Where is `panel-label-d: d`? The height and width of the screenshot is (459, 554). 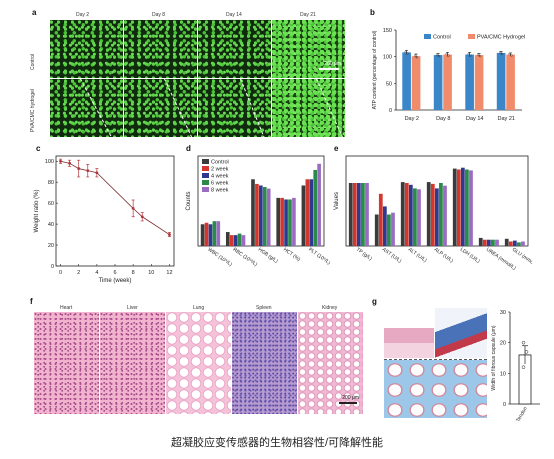
panel-label-d: d is located at coordinates (188, 148).